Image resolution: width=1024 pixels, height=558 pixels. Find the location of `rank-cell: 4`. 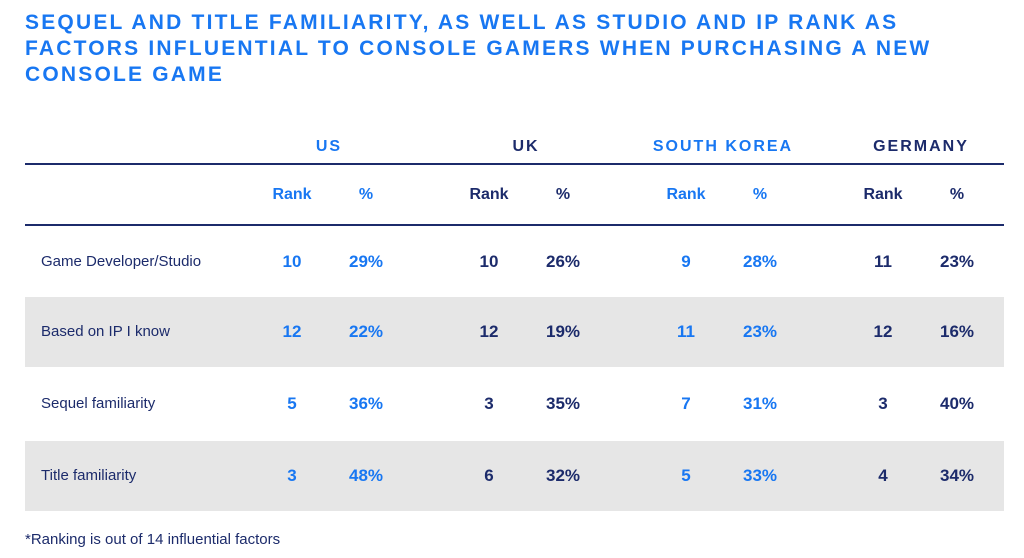

rank-cell: 4 is located at coordinates (883, 475).